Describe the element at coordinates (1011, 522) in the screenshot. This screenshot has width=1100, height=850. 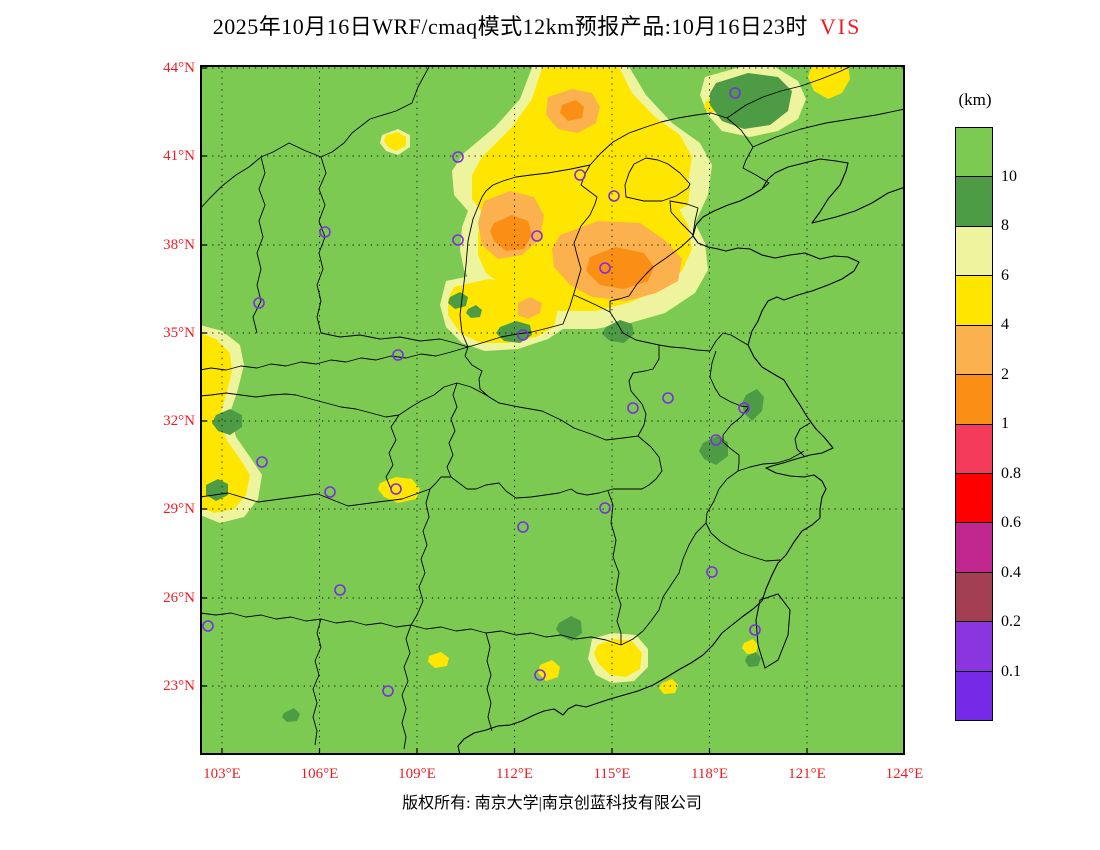
I see `colorbar-tick-label: 0.6` at that location.